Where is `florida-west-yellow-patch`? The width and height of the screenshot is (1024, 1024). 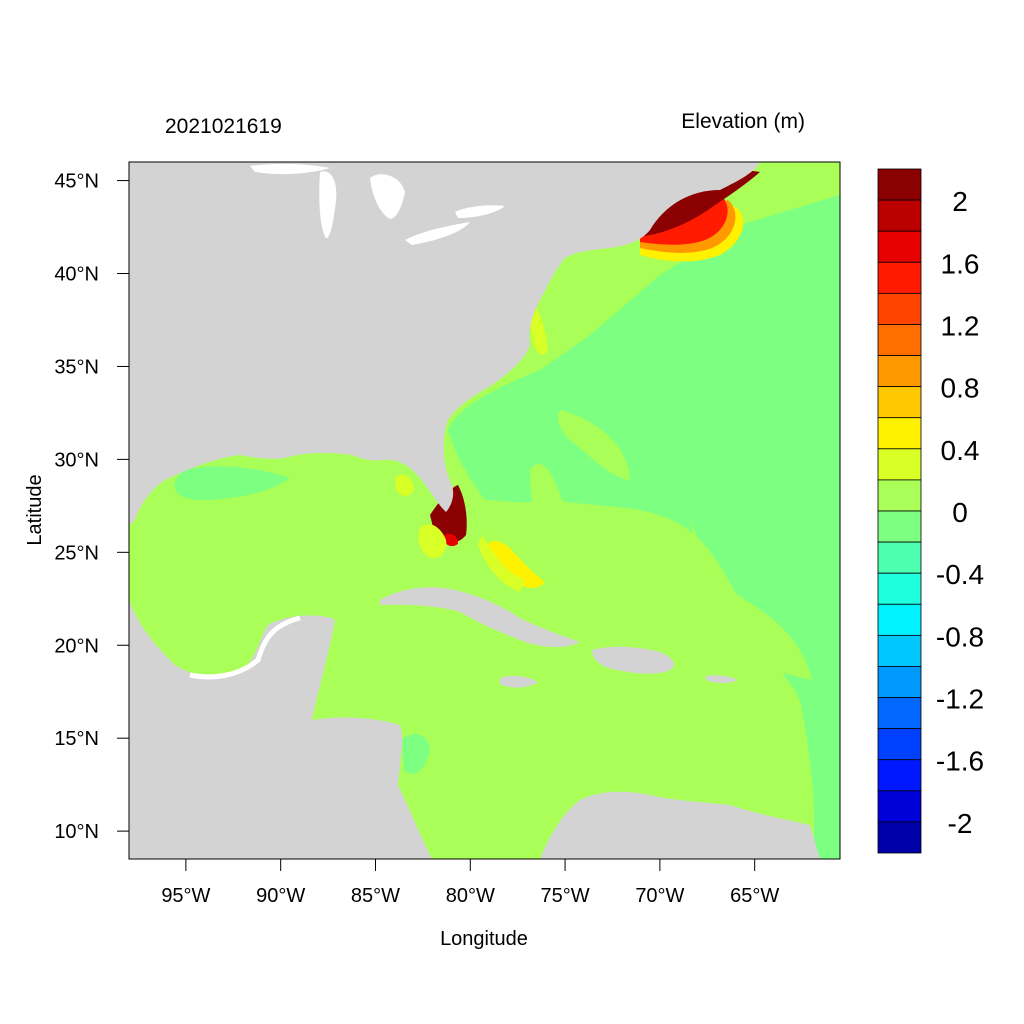
florida-west-yellow-patch is located at coordinates (432, 541).